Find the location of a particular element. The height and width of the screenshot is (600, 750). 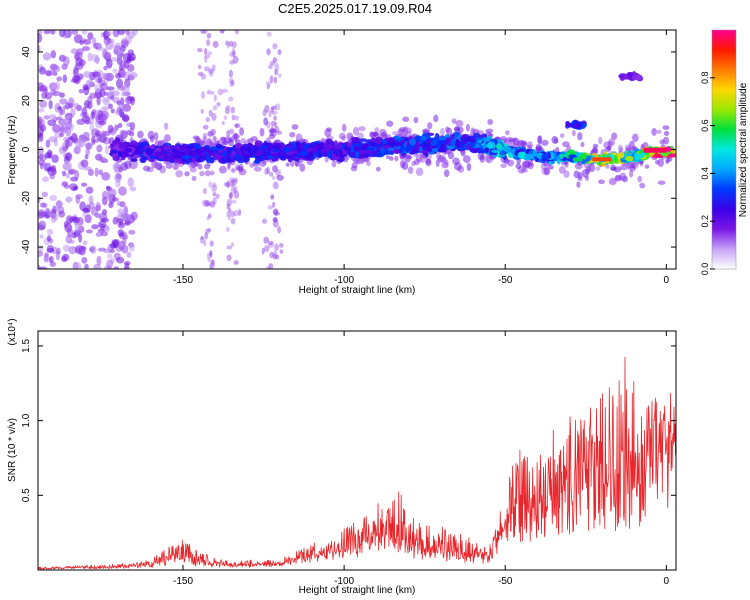

spectrogram-y-axis-label: Frequency (Hz) is located at coordinates (12, 150).